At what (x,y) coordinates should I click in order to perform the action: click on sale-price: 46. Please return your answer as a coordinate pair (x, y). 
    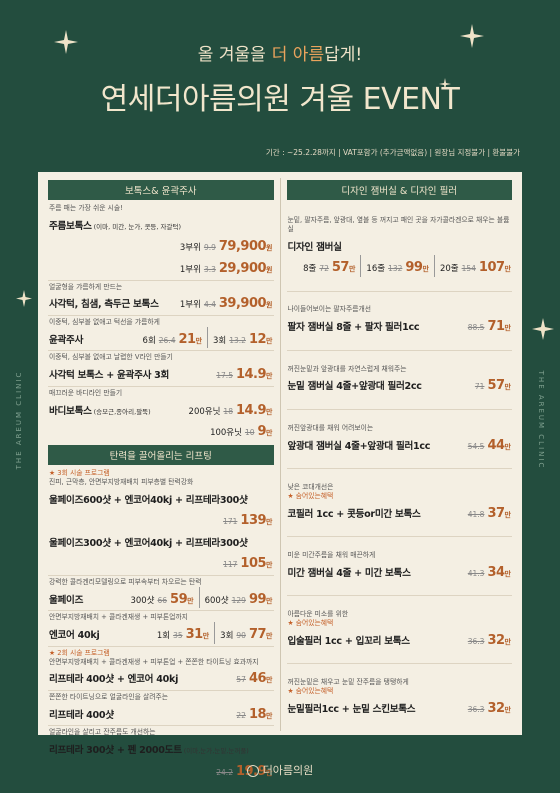
    Looking at the image, I should click on (257, 679).